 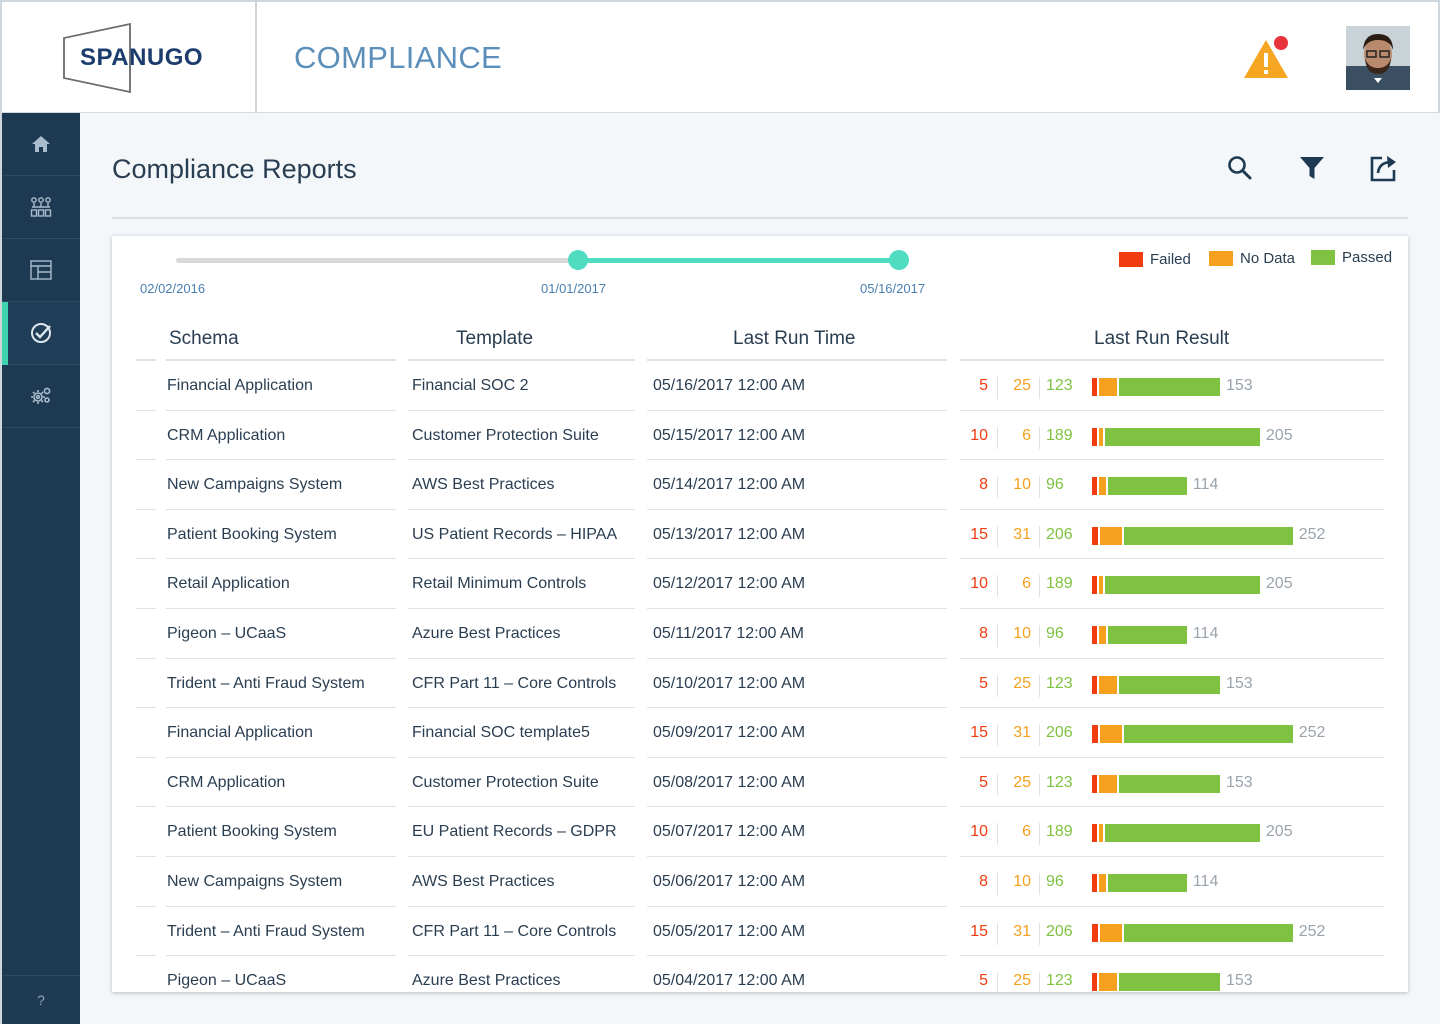 I want to click on last-run-time-cell: 05/05/2017 12:00 AM, so click(x=729, y=931).